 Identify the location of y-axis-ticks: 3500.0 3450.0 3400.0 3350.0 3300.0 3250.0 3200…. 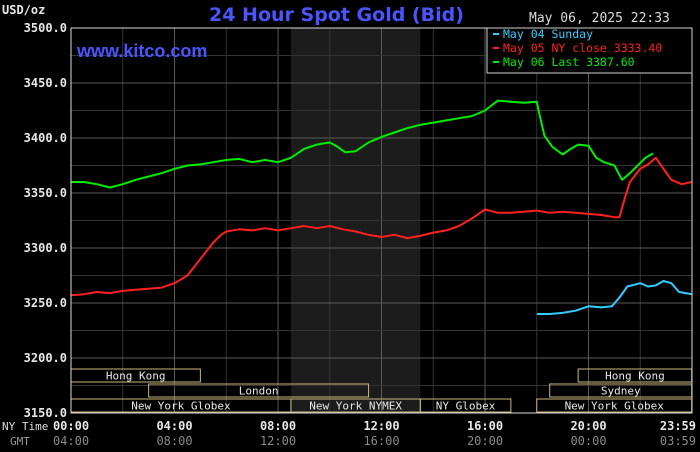
(45, 220).